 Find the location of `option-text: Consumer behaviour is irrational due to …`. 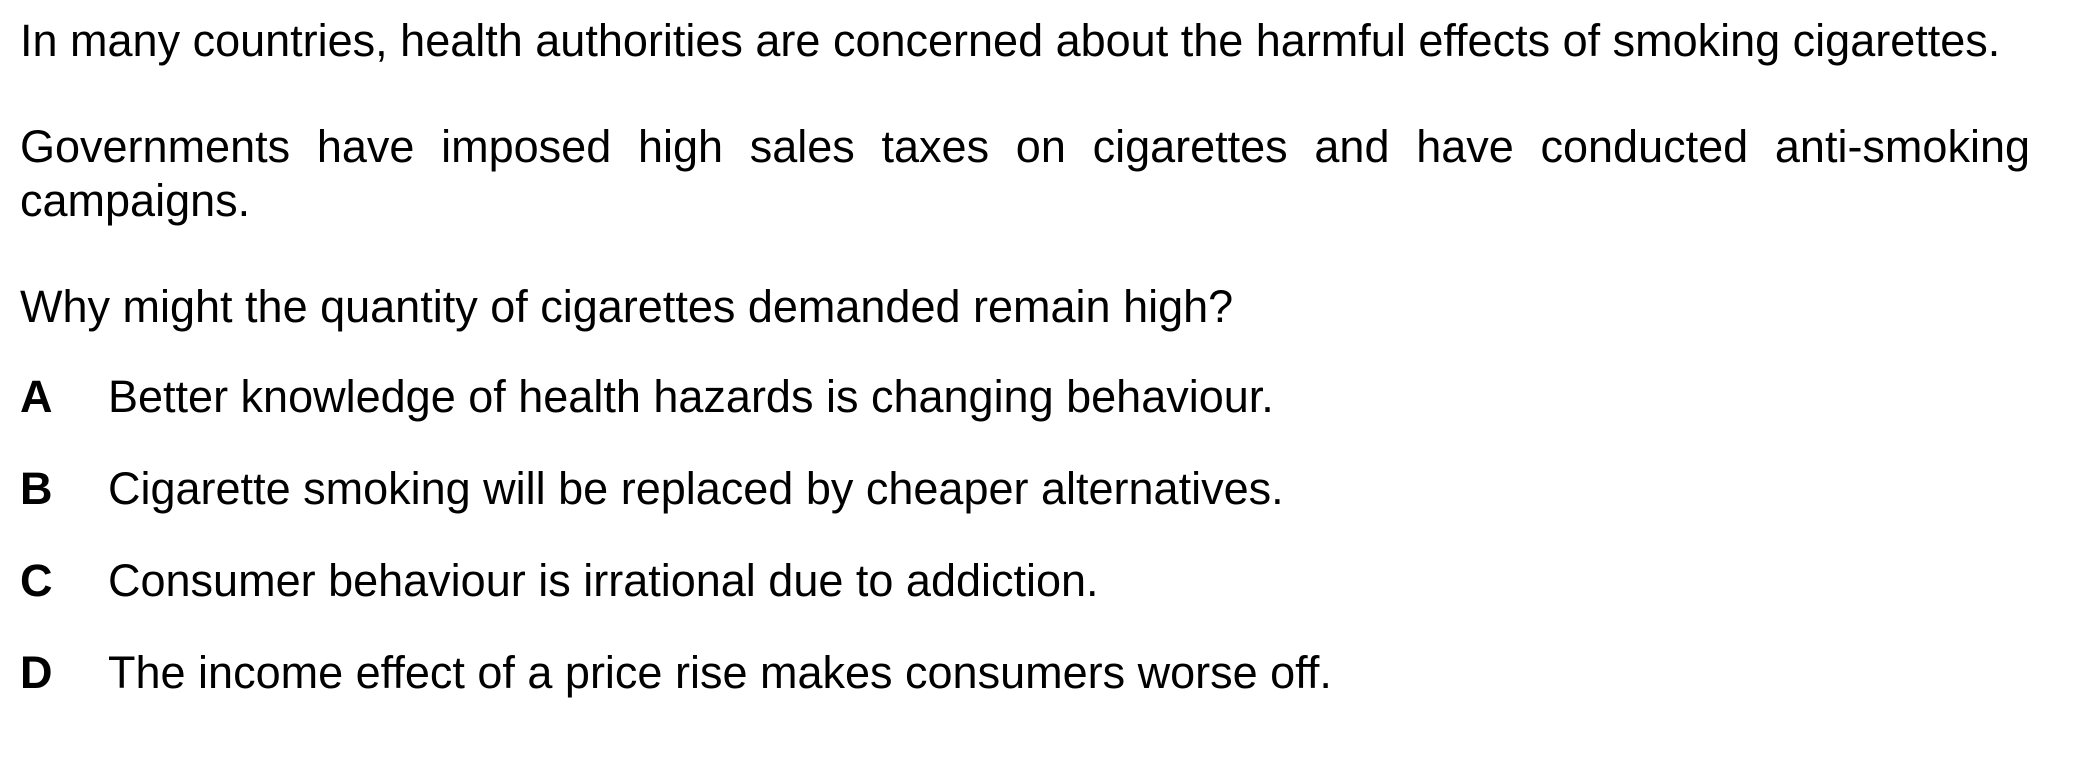

option-text: Consumer behaviour is irrational due to … is located at coordinates (603, 580).